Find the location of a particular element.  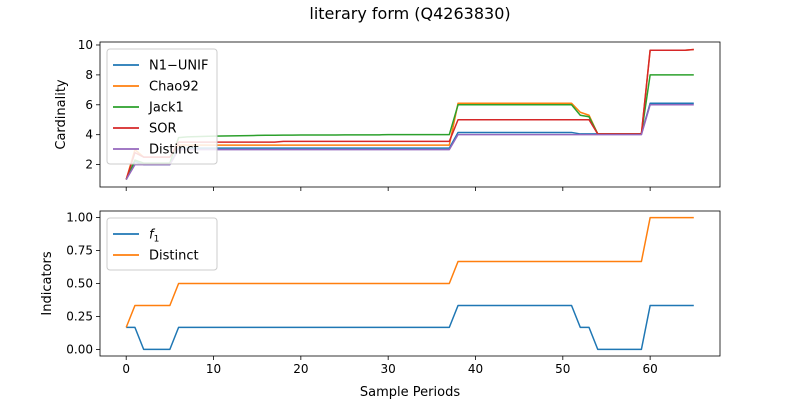

y-tick-label-2-2: 0.50 is located at coordinates (79, 284).